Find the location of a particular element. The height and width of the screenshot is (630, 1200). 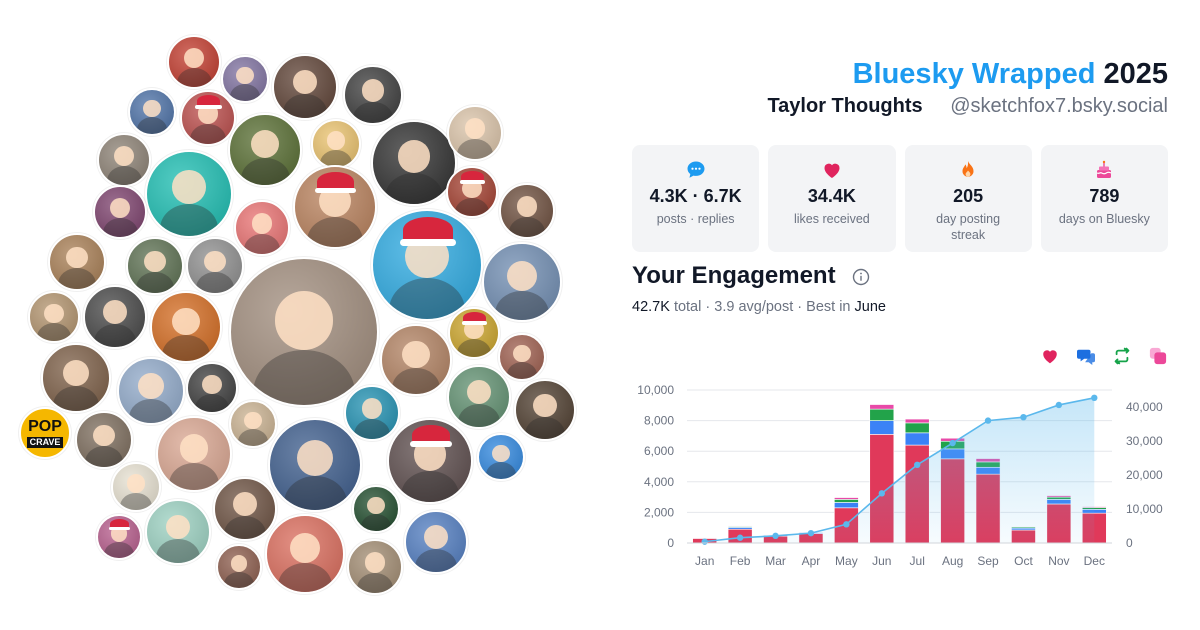

quote-icon is located at coordinates (1158, 356).